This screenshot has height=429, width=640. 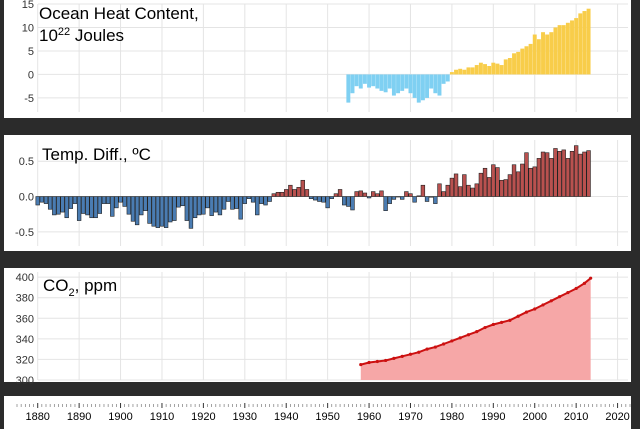 I want to click on y-tick-label: 320, so click(x=25, y=360).